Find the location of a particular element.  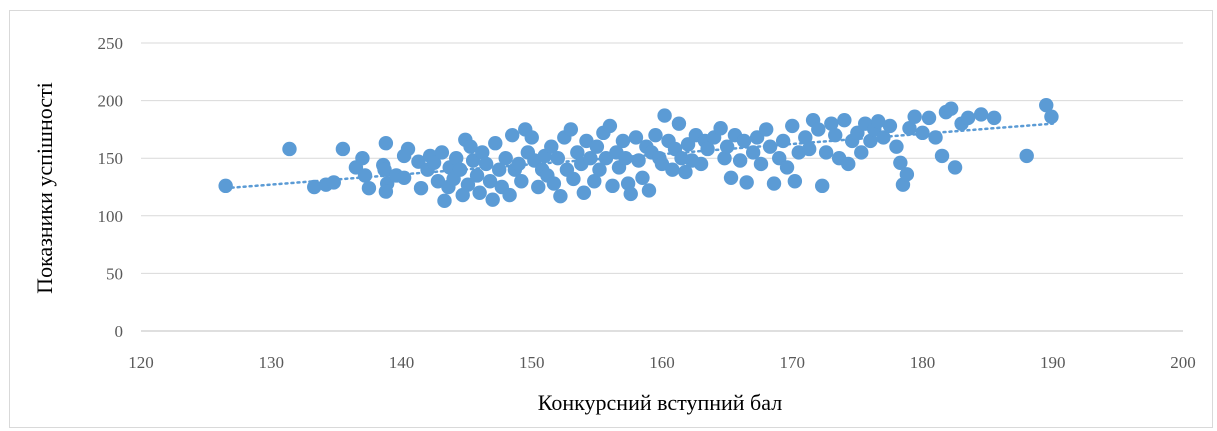

y-tick-label: 100 is located at coordinates (111, 216).